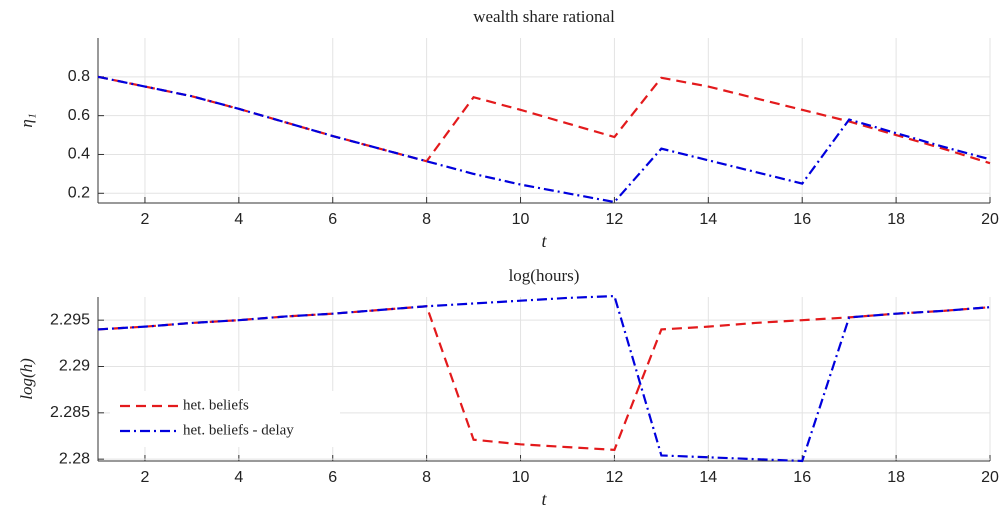 Image resolution: width=1001 pixels, height=516 pixels. I want to click on y-tick-label: 2.285, so click(70, 412).